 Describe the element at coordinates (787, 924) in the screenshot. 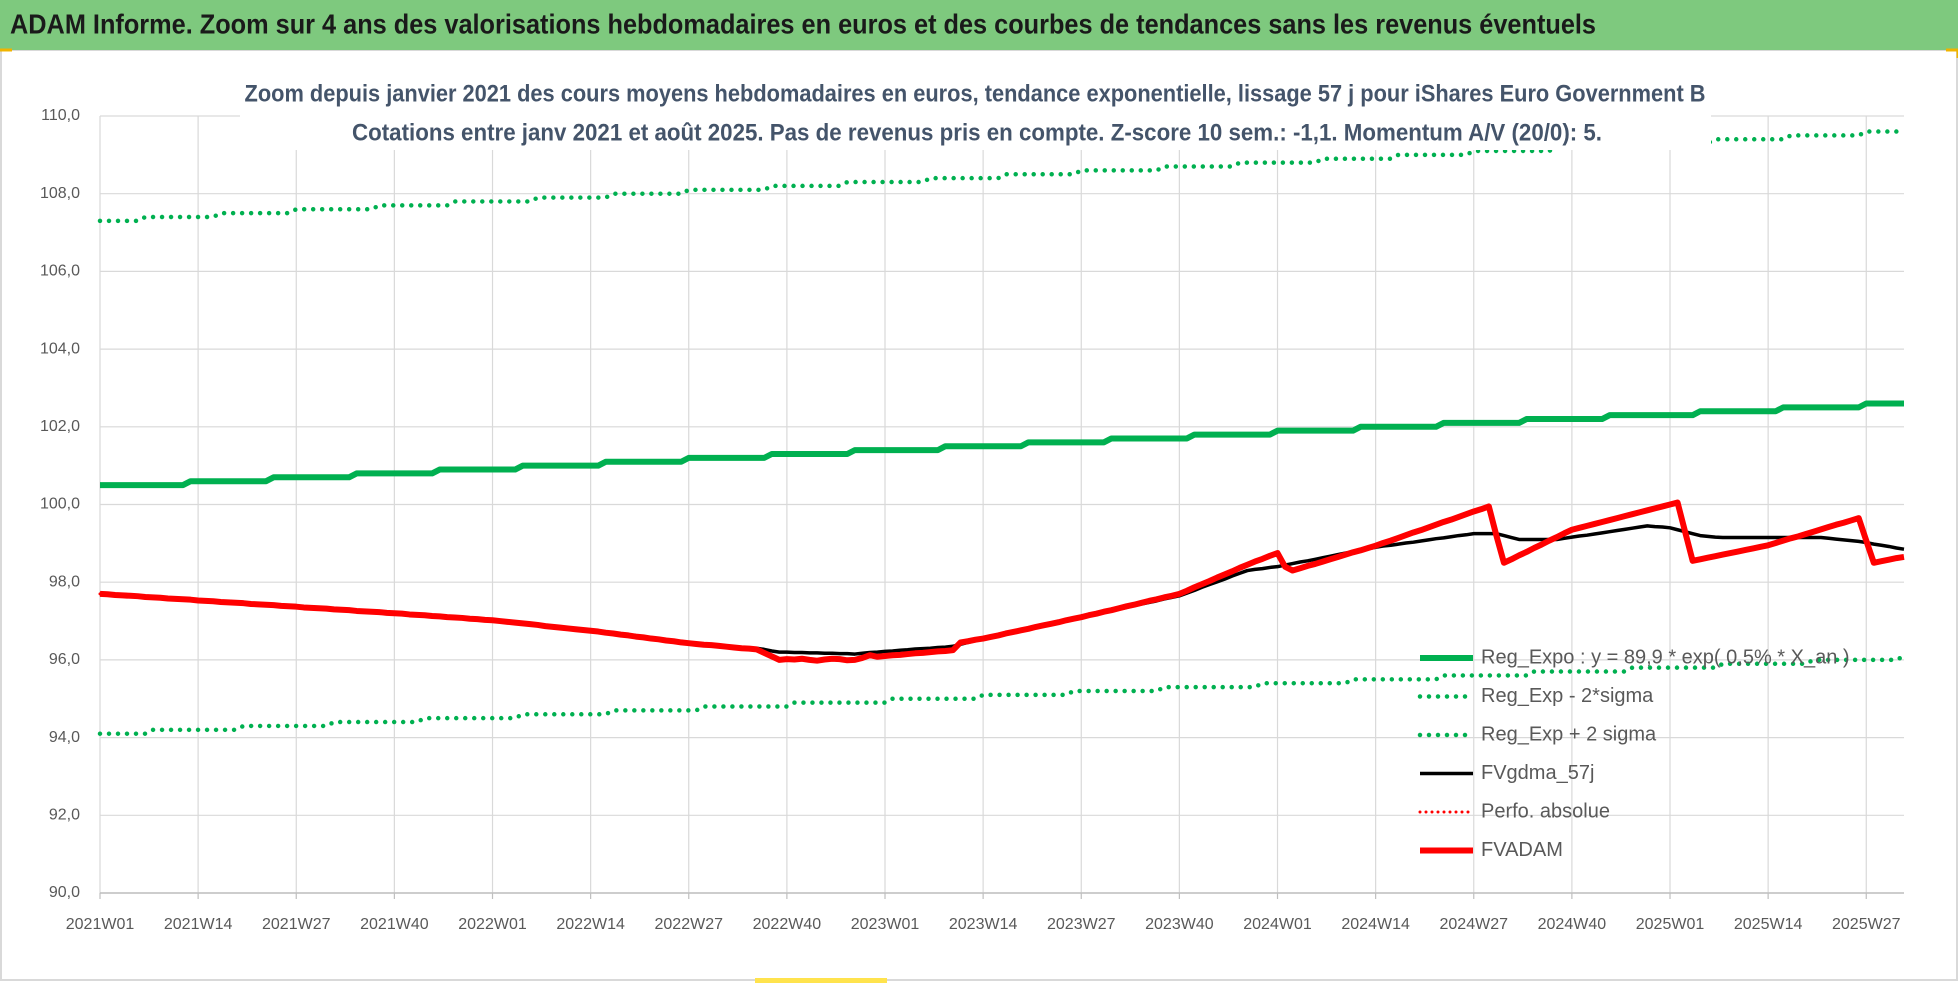

I see `x-tick-label: 2022W40` at that location.